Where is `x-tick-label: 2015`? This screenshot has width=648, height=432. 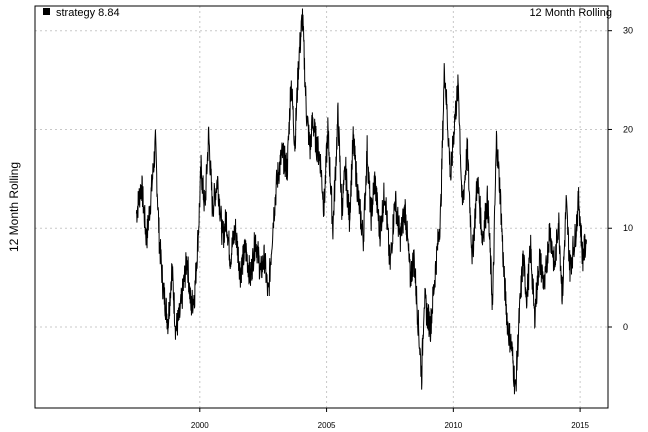 x-tick-label: 2015 is located at coordinates (580, 425).